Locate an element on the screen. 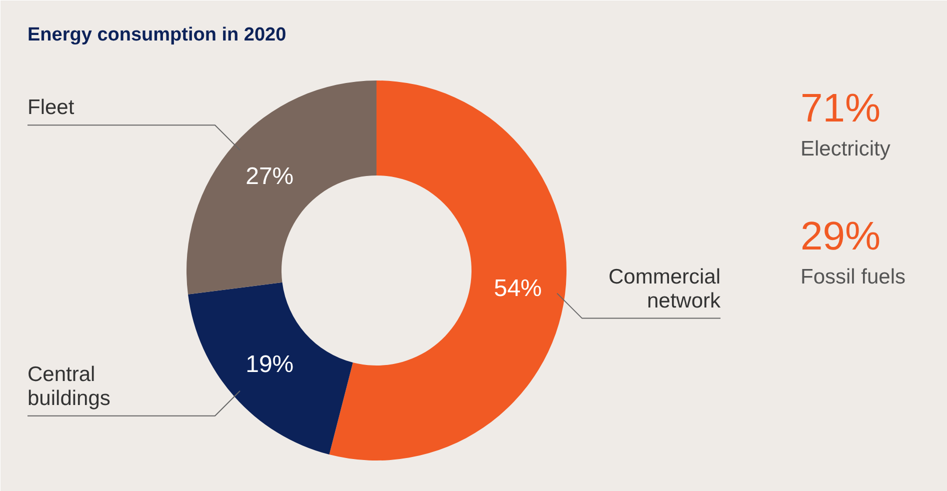  slice-label: Fleet is located at coordinates (51, 108).